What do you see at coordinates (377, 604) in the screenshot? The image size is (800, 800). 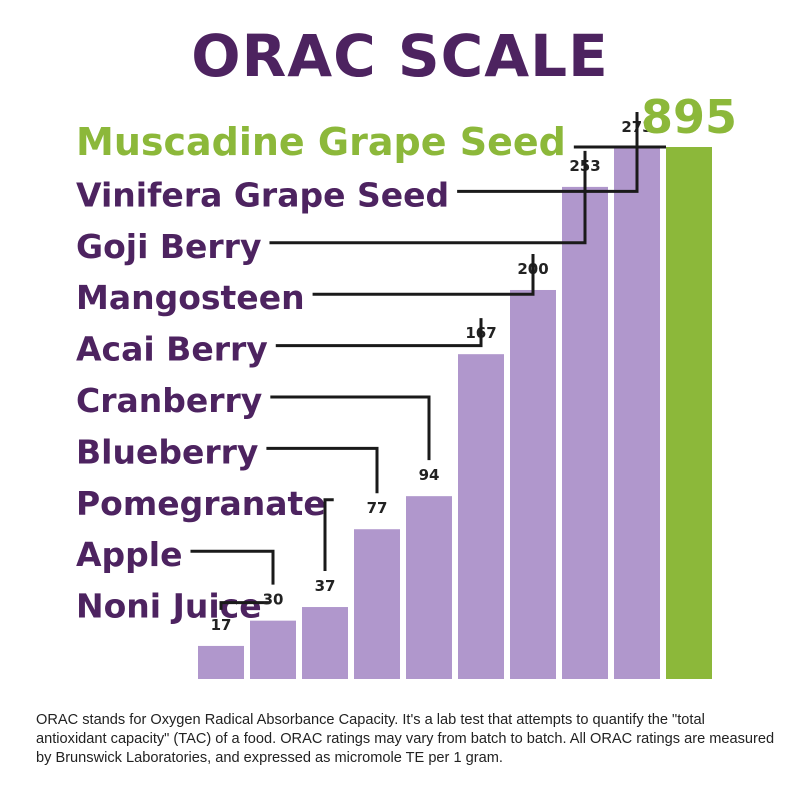 I see `bar-blueberry` at bounding box center [377, 604].